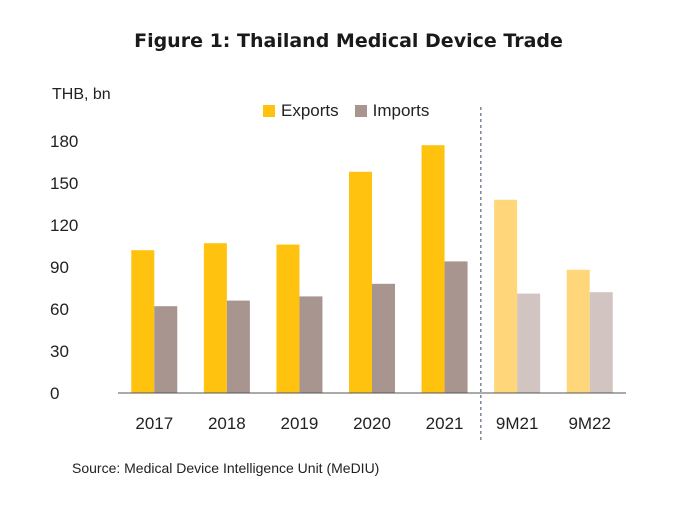 The height and width of the screenshot is (507, 697). Describe the element at coordinates (383, 338) in the screenshot. I see `bar-imports-2020` at that location.